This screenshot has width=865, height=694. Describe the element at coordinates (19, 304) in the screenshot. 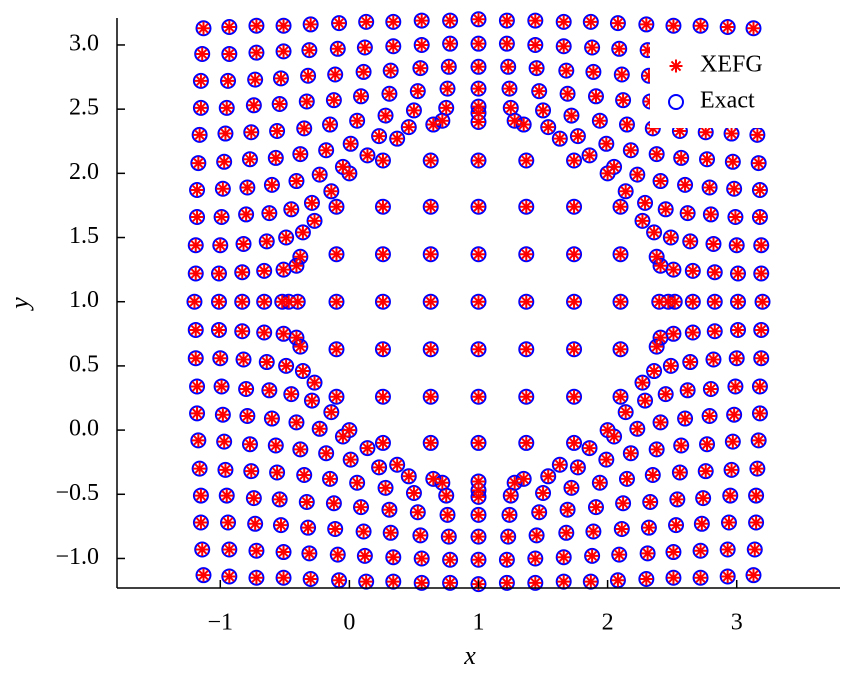

I see `y-axis-title: y` at that location.